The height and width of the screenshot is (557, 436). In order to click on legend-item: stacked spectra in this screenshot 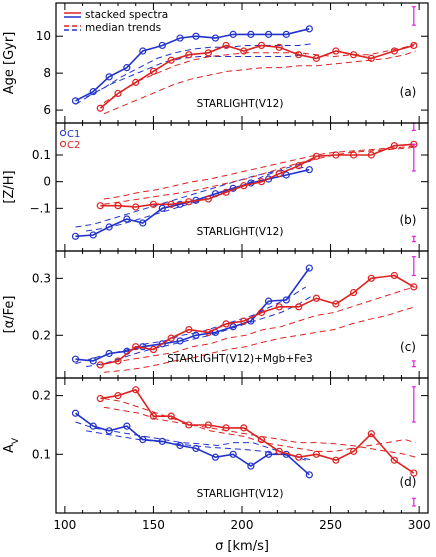, I will do `click(116, 15)`.